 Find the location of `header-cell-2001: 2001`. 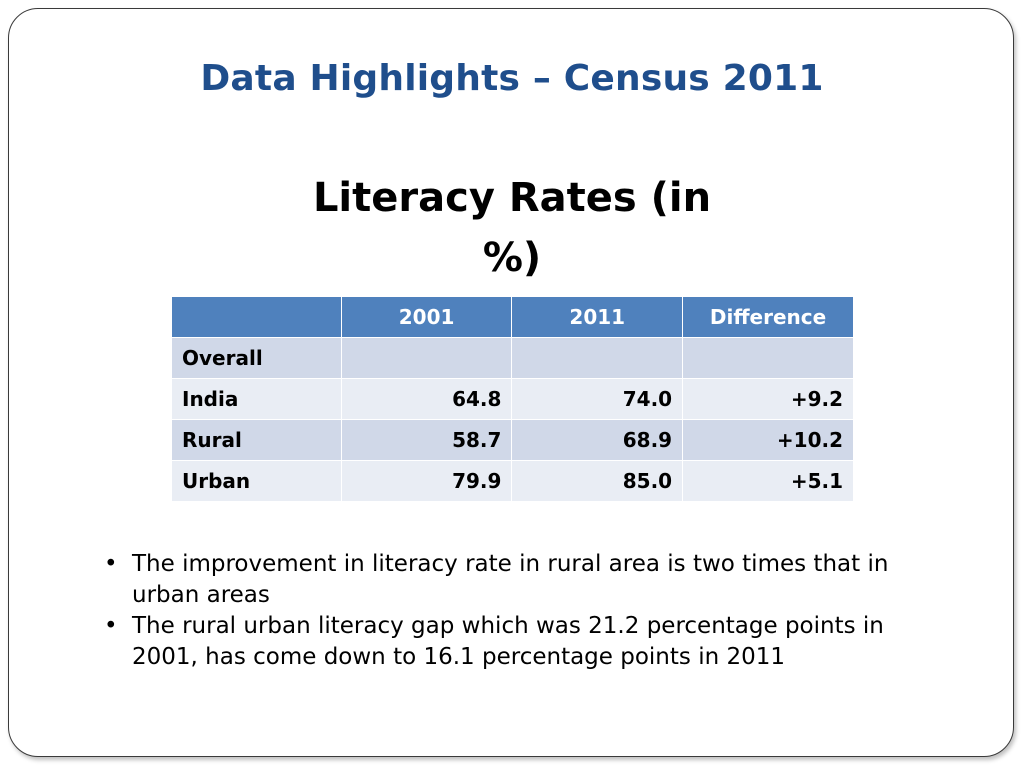

header-cell-2001: 2001 is located at coordinates (426, 317).